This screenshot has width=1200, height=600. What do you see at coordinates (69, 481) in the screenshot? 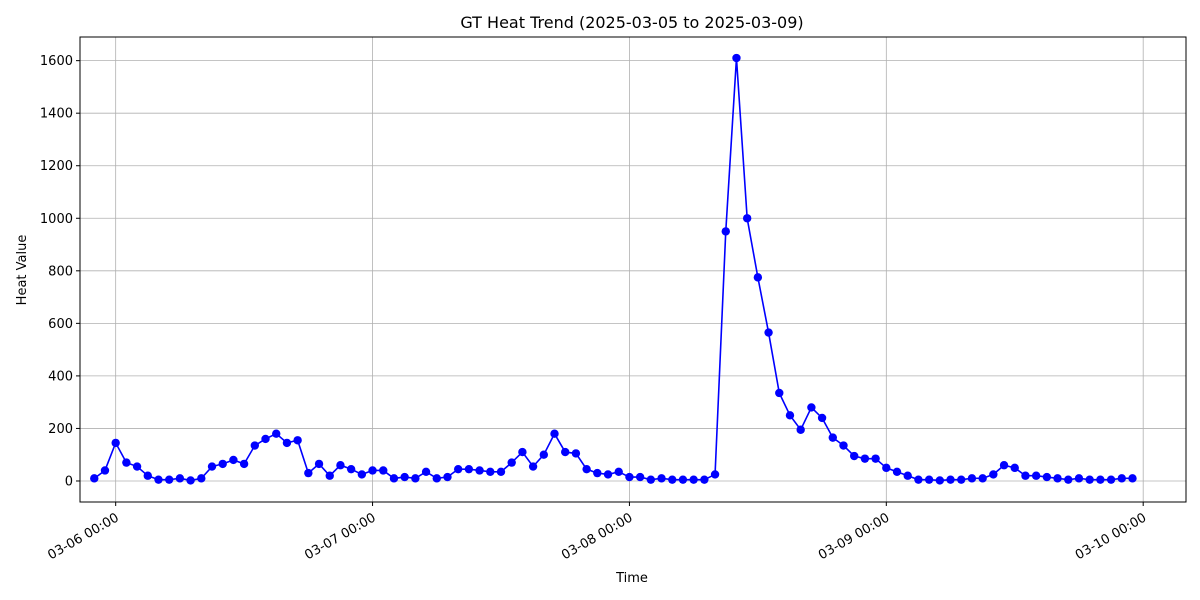
I see `y-tick-label: 0` at bounding box center [69, 481].